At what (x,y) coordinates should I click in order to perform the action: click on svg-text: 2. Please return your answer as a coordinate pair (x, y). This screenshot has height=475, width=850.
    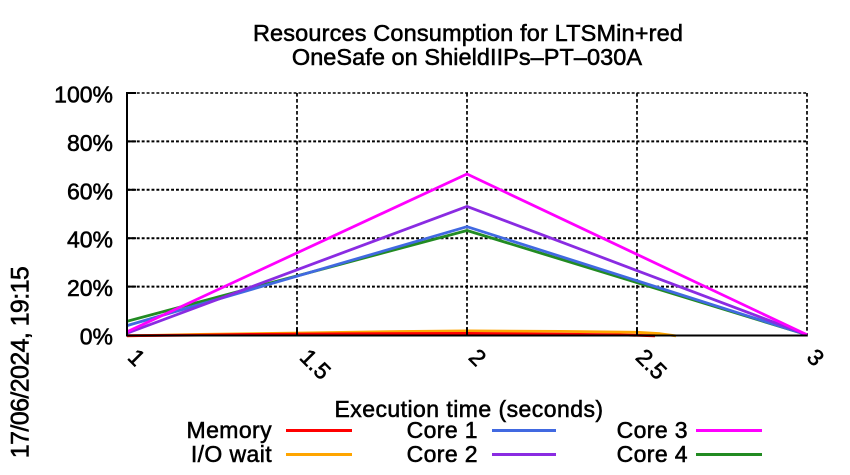
    Looking at the image, I should click on (477, 357).